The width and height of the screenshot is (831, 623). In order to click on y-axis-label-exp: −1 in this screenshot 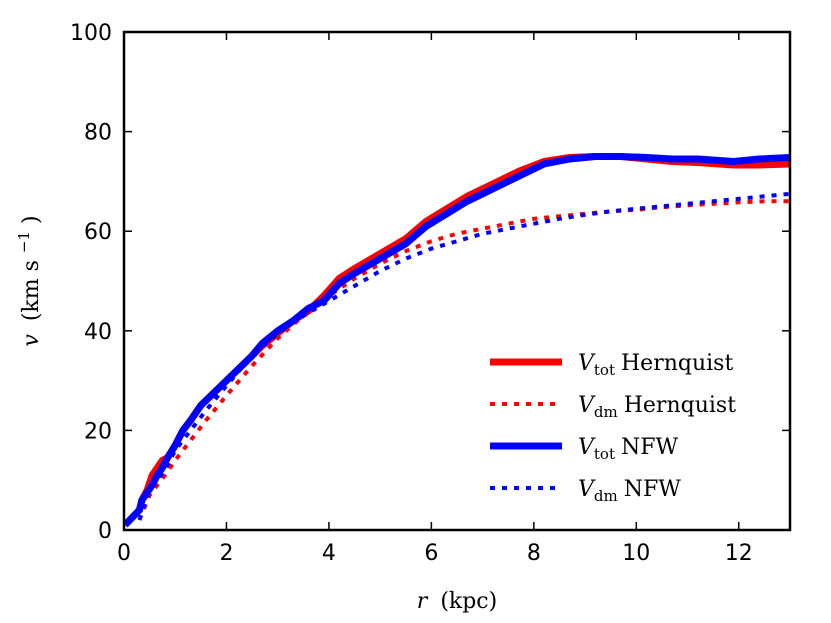, I will do `click(24, 242)`.